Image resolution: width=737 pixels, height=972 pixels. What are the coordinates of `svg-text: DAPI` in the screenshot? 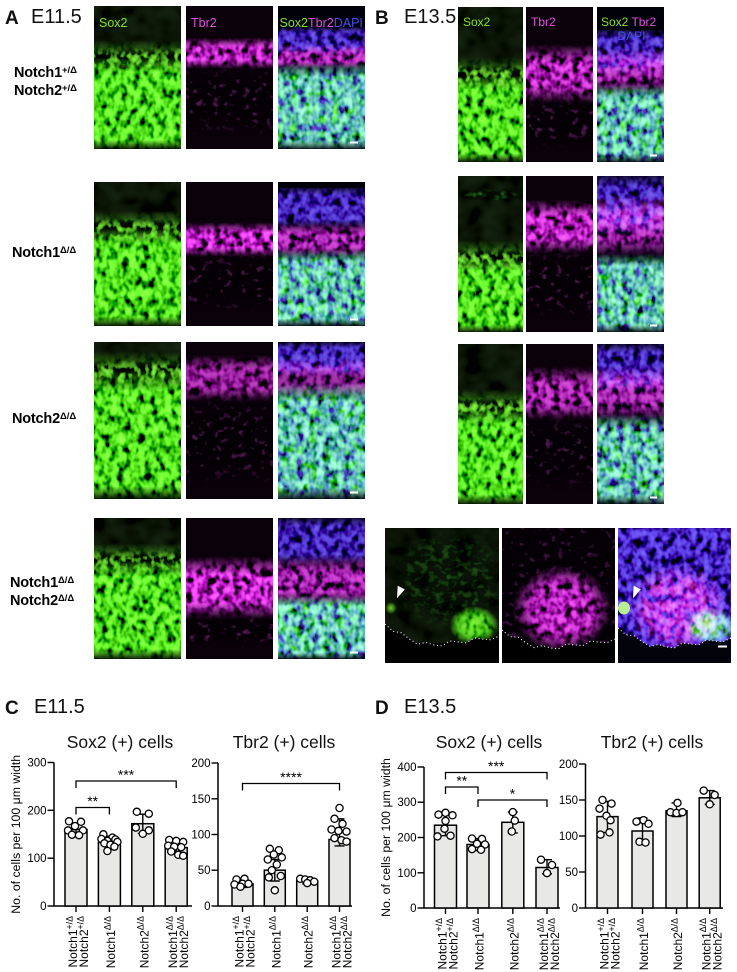 It's located at (631, 36).